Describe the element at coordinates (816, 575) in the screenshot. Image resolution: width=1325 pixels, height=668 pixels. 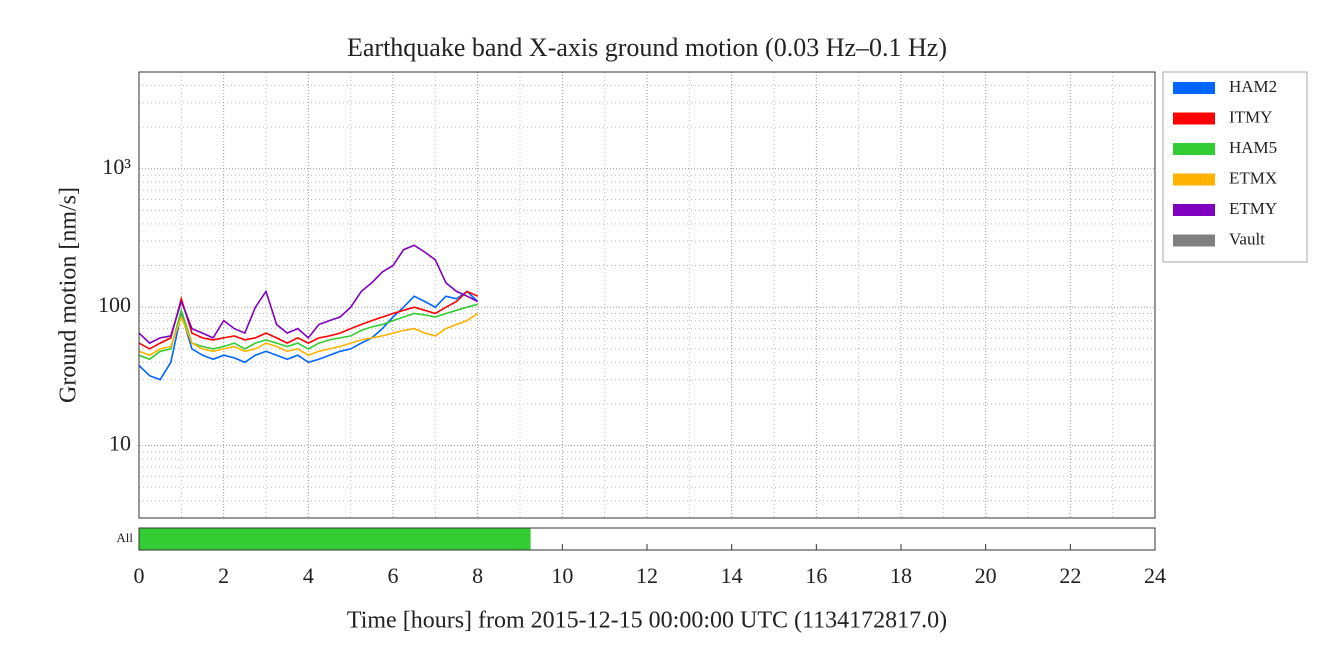
I see `x-tick-label: 16` at that location.